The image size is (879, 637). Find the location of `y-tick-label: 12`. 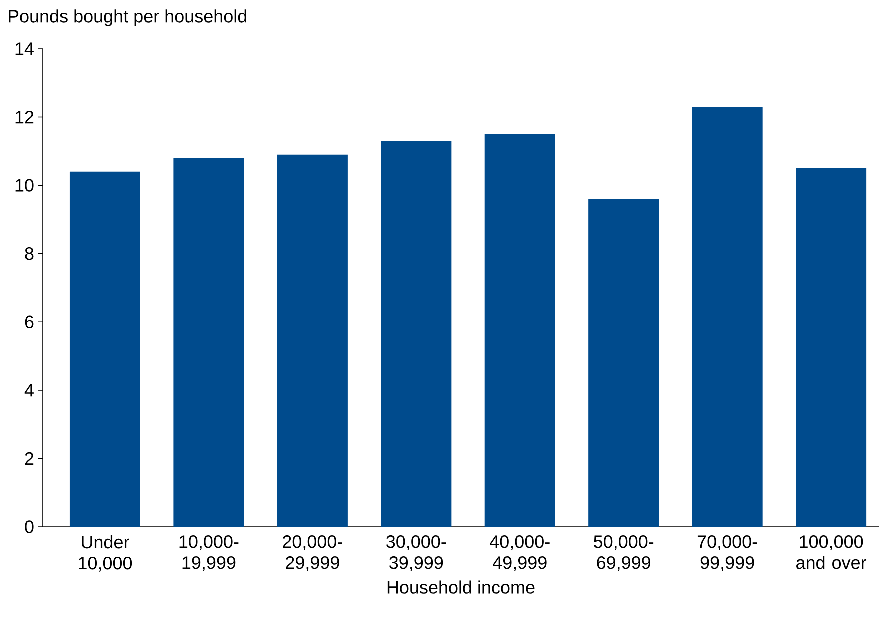

y-tick-label: 12 is located at coordinates (25, 117).